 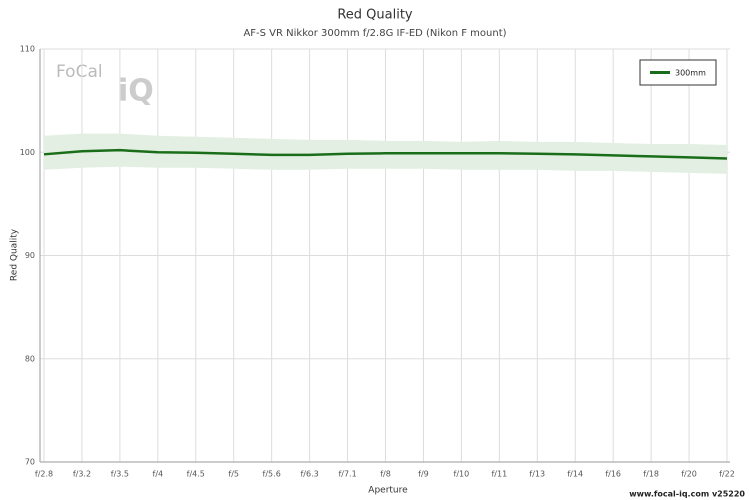 What do you see at coordinates (30, 358) in the screenshot?
I see `y-tick-label: 80` at bounding box center [30, 358].